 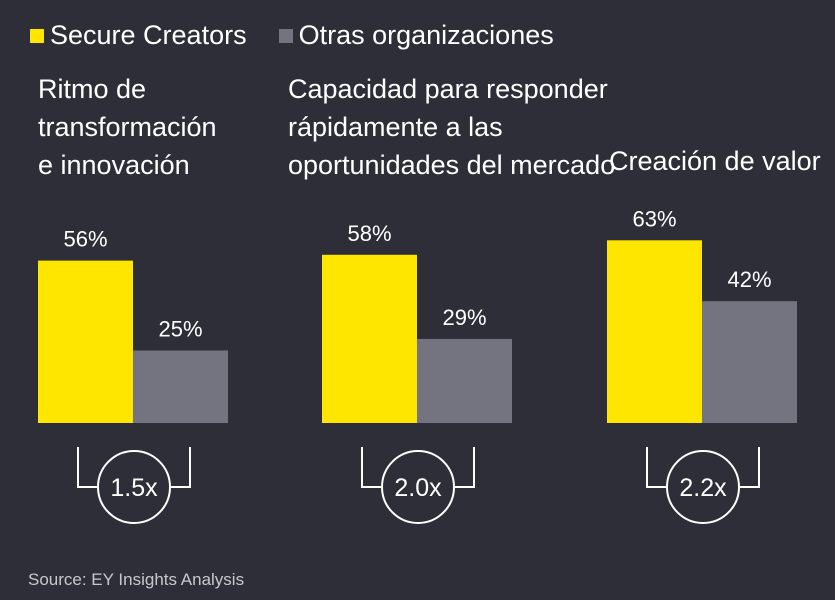 I want to click on data-label-secure-creators-2: 58%, so click(x=369, y=233).